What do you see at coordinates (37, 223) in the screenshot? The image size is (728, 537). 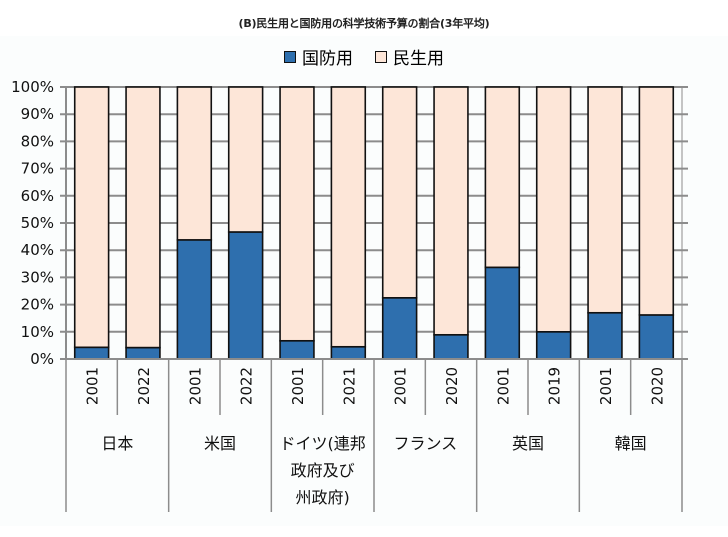 I see `y-tick-label: 50%` at bounding box center [37, 223].